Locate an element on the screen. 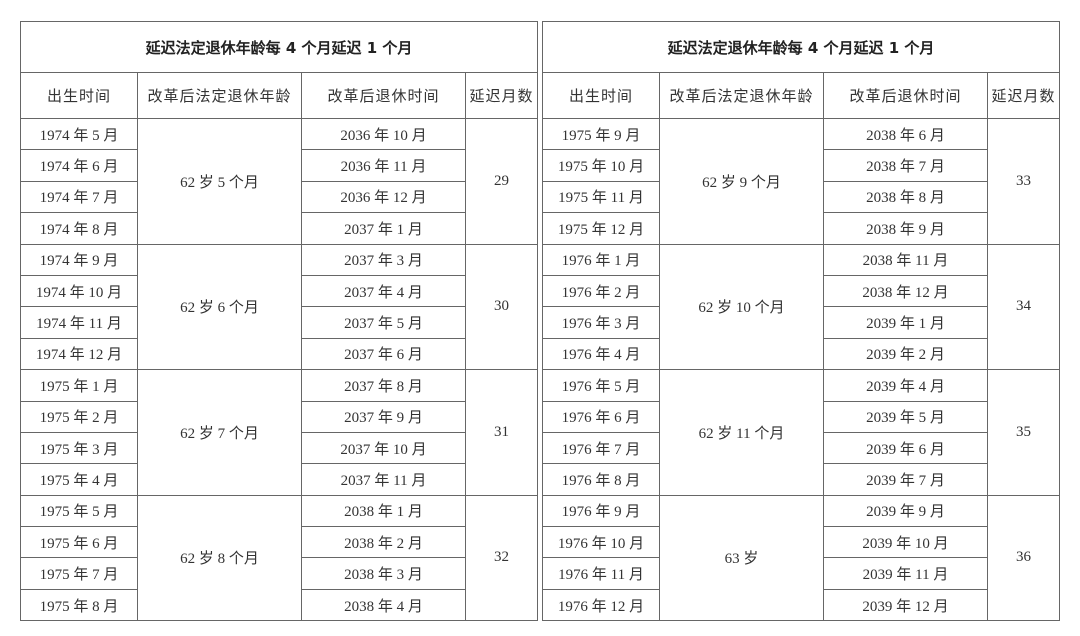 The height and width of the screenshot is (636, 1080). delay-months: 31 is located at coordinates (501, 432).